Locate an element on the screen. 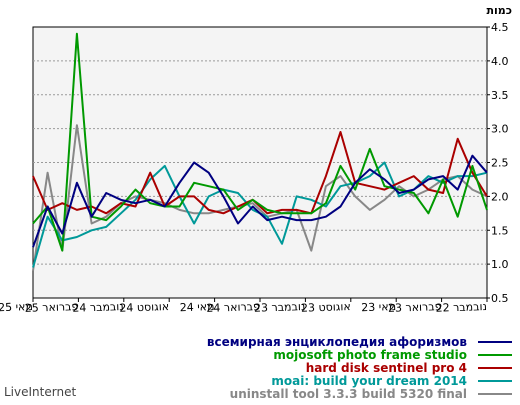 The height and width of the screenshot is (405, 520). legend-label-1: всемирная энциклопедия афоризмов is located at coordinates (337, 342).